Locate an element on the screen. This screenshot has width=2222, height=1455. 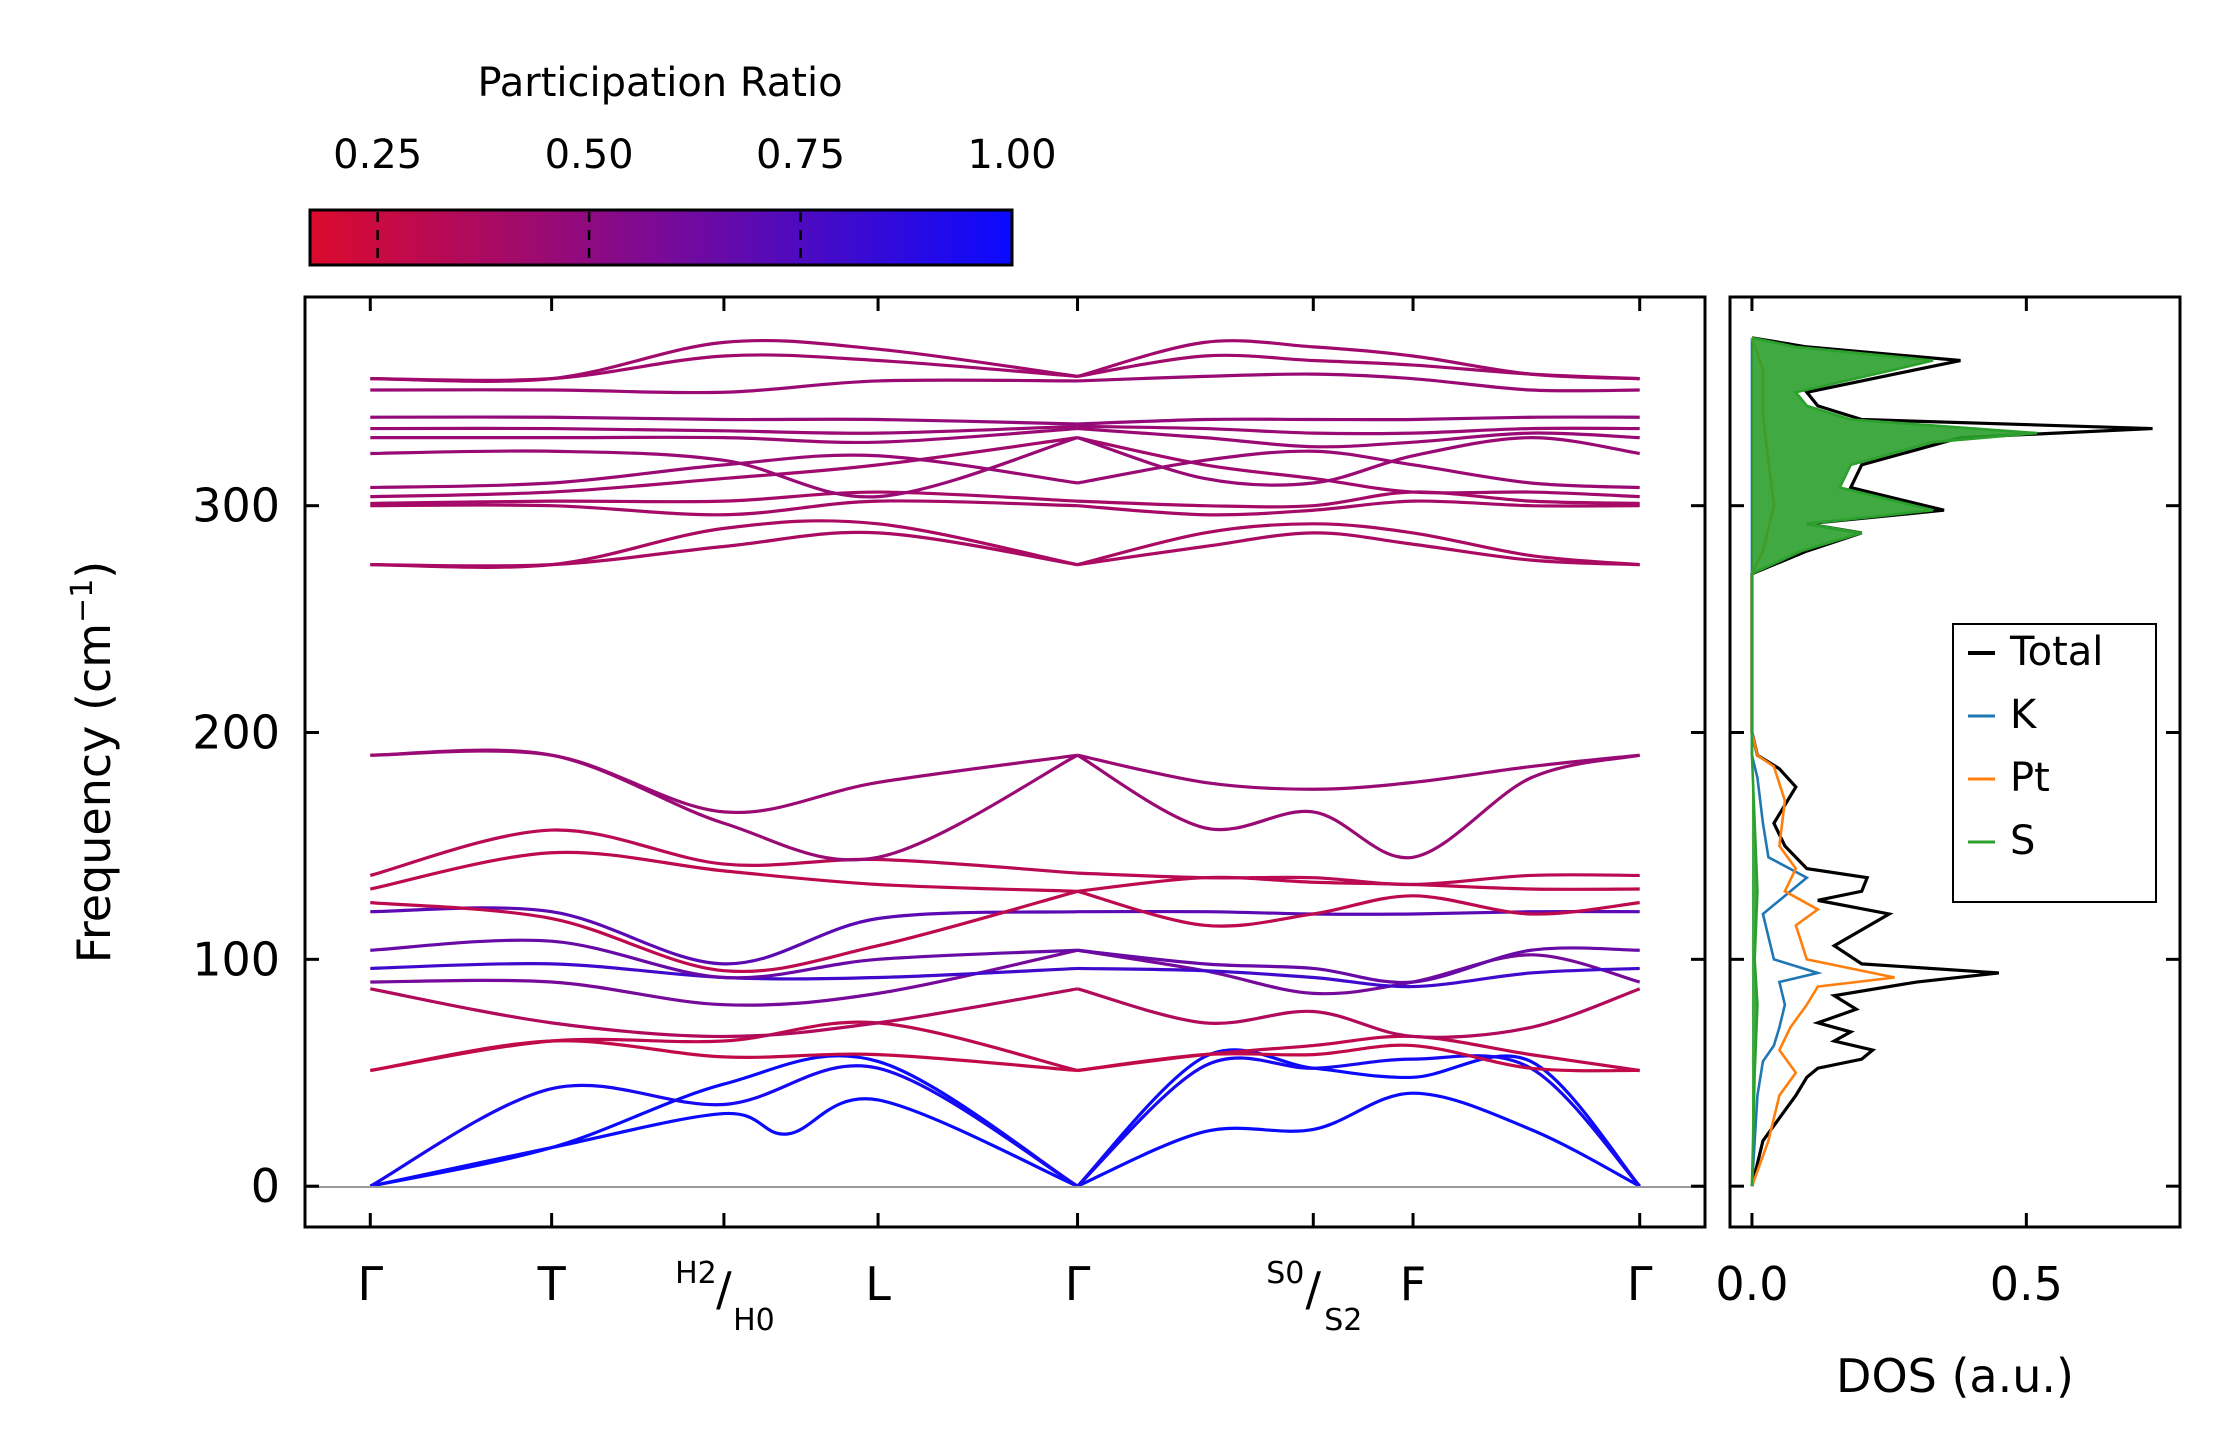
colorbar-gradient is located at coordinates (661, 237).